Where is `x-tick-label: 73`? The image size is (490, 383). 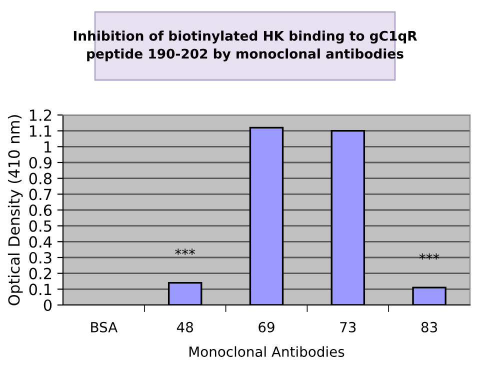 x-tick-label: 73 is located at coordinates (348, 327).